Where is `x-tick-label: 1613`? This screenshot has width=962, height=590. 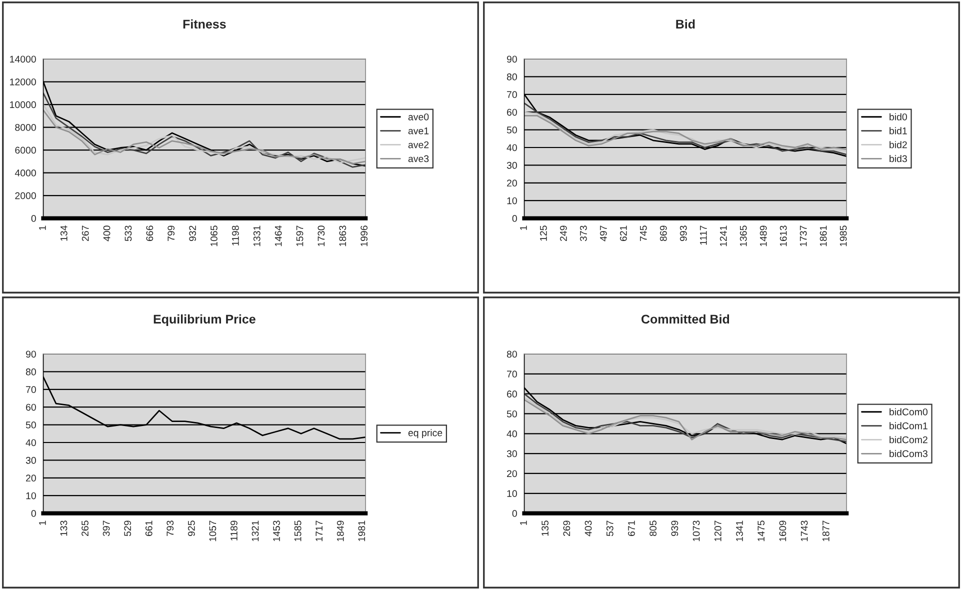
x-tick-label: 1613 is located at coordinates (783, 236).